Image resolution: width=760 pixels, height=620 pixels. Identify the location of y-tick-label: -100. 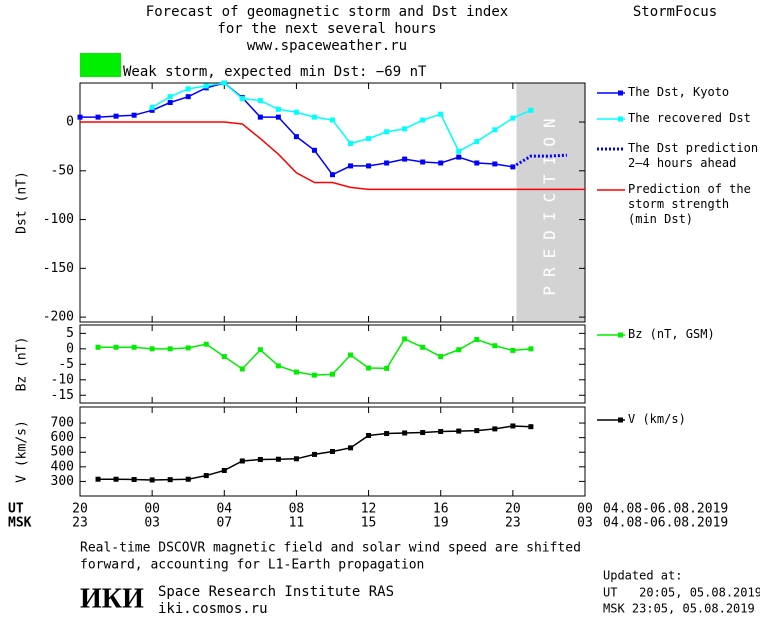
(58, 219).